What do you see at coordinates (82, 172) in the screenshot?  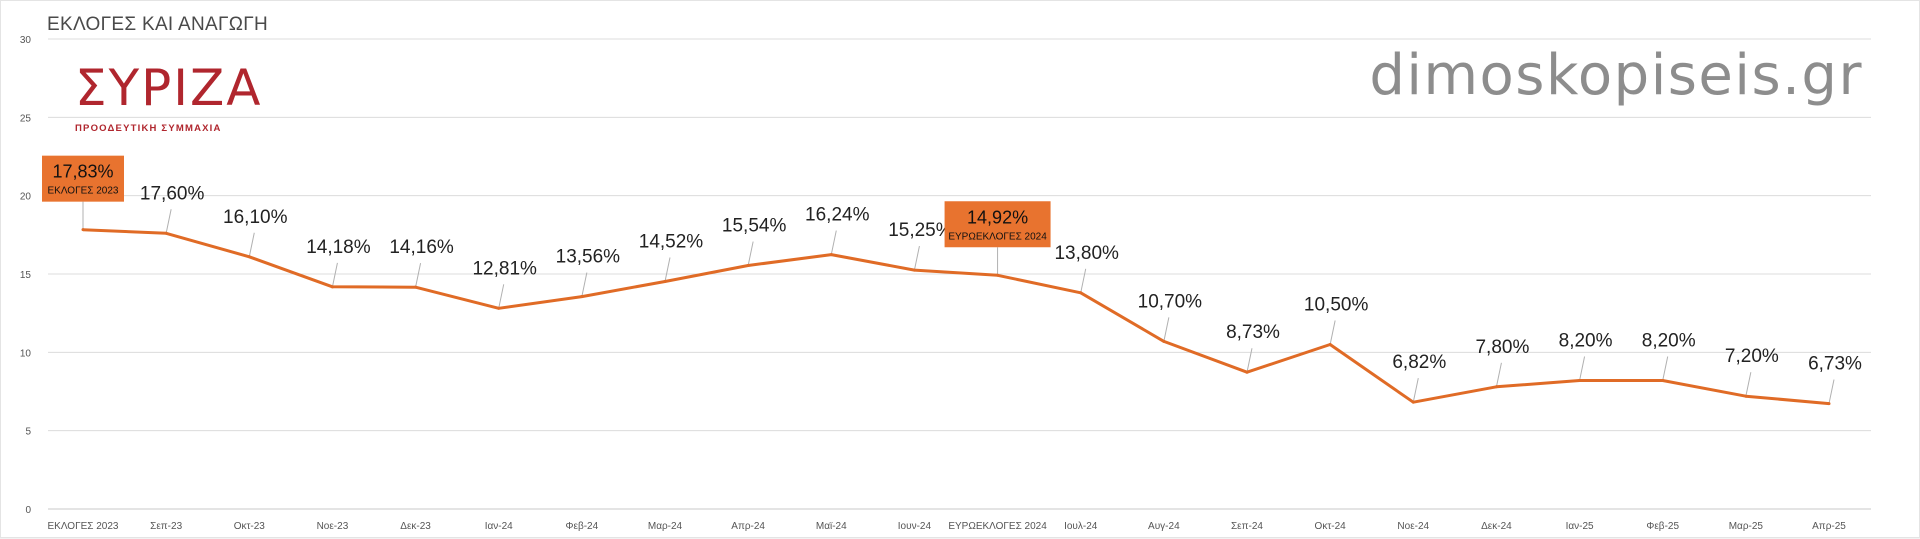 I see `highlight-value: 17,83%` at bounding box center [82, 172].